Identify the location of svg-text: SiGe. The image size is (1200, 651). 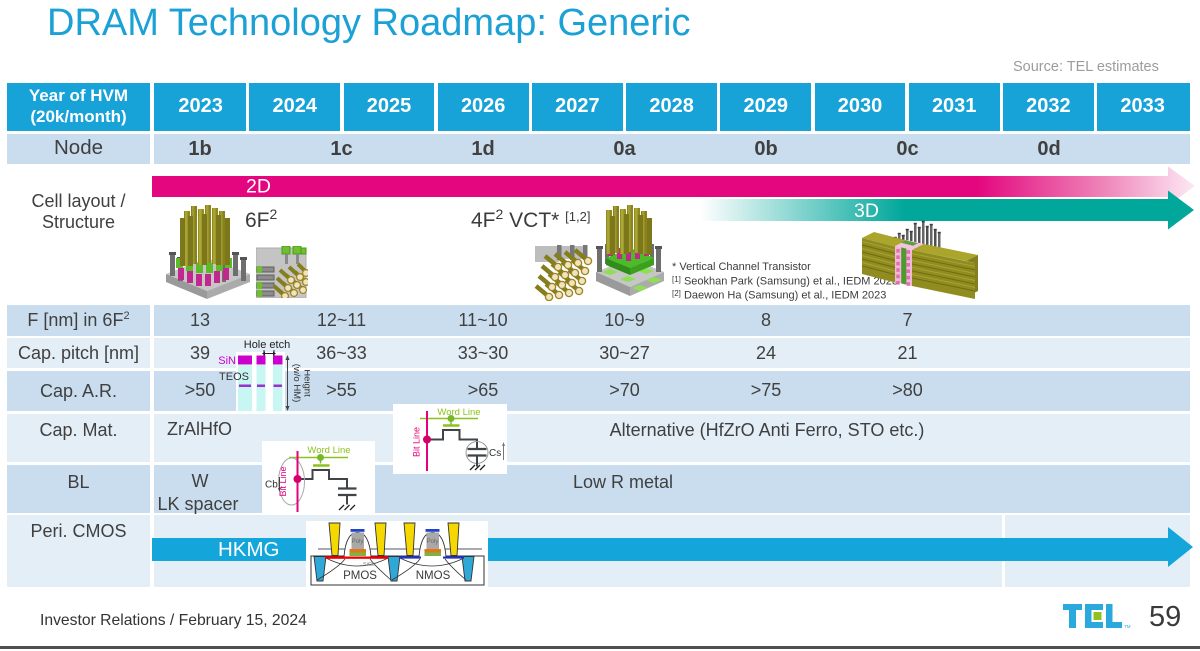
(369, 565).